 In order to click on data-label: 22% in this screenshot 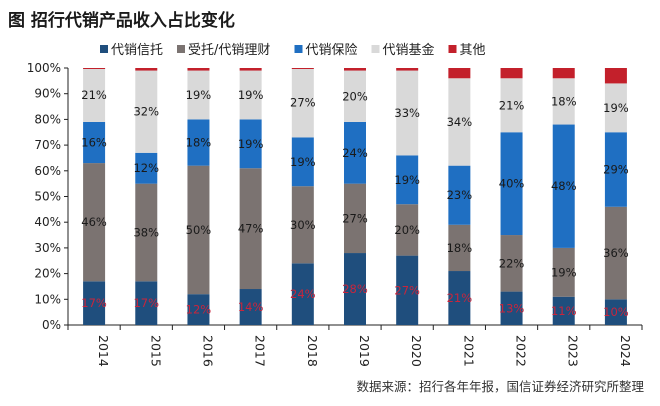, I will do `click(512, 263)`.